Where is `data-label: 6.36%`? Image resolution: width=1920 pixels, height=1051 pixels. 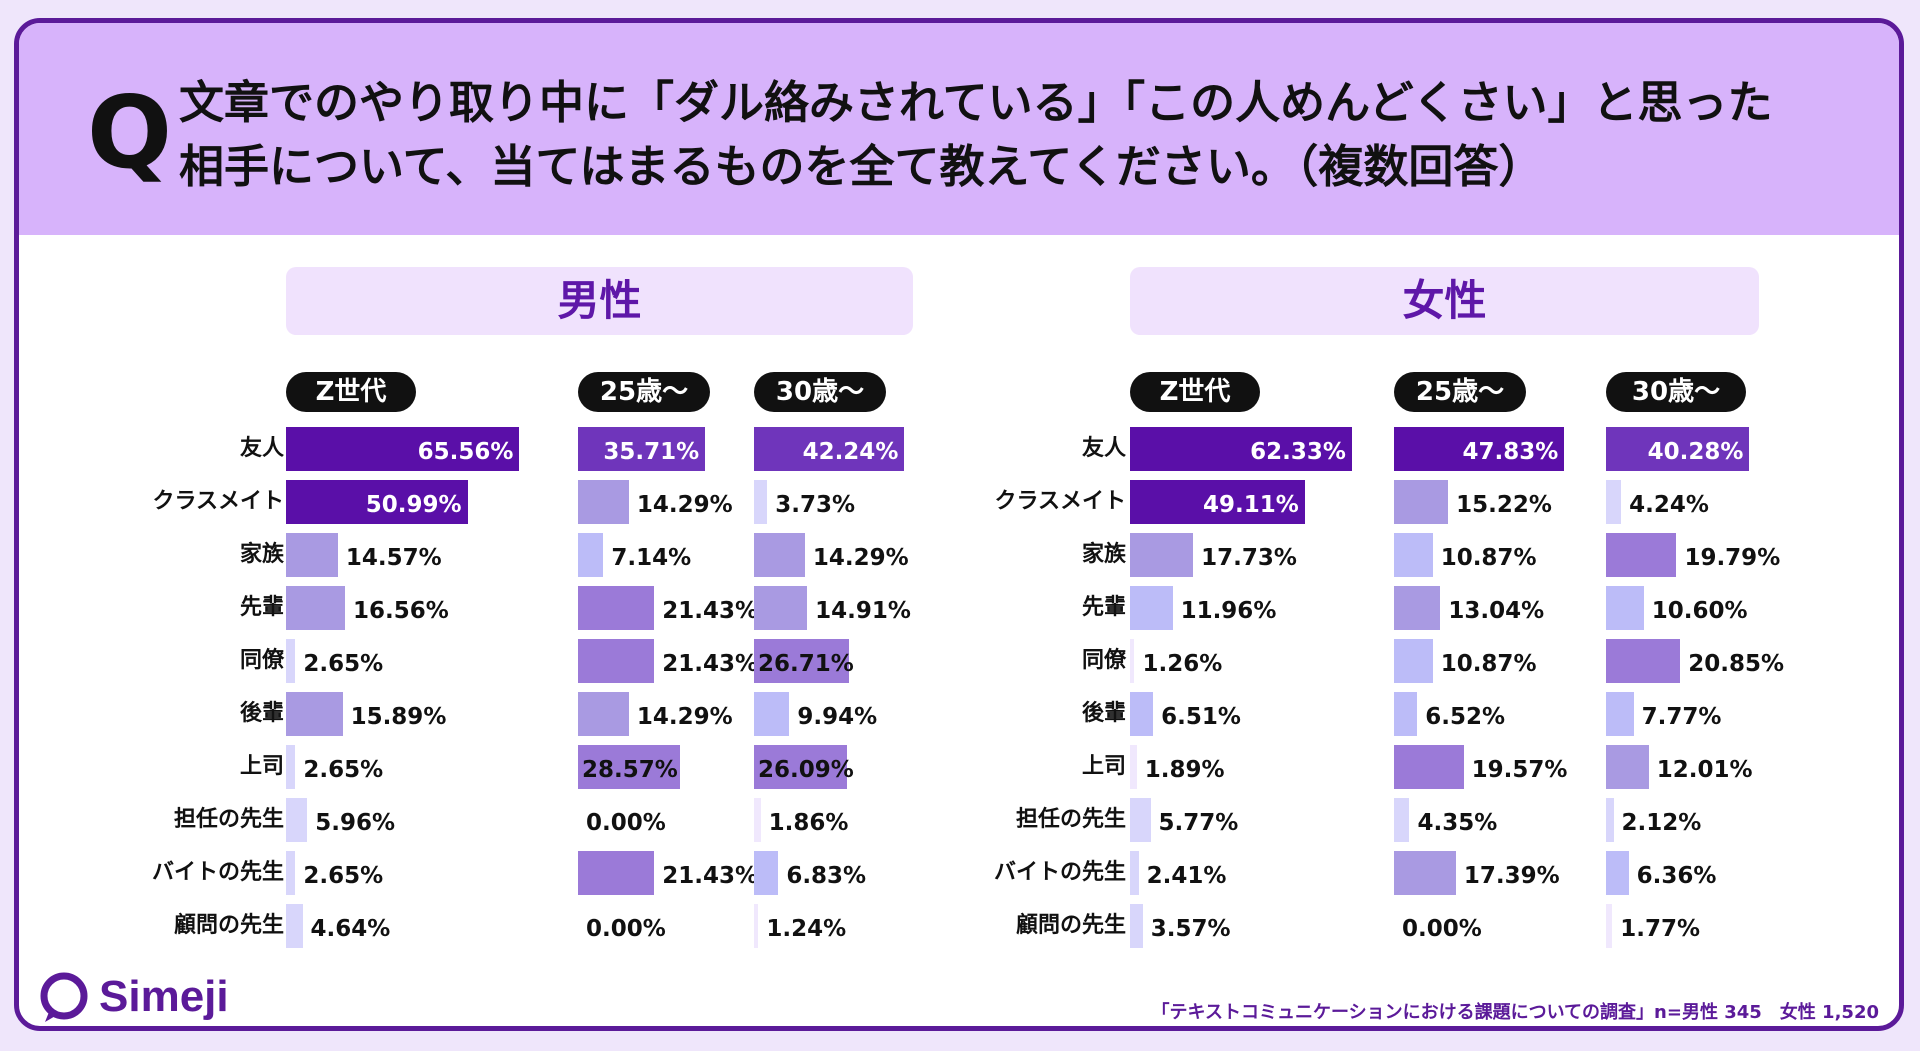 data-label: 6.36% is located at coordinates (1676, 876).